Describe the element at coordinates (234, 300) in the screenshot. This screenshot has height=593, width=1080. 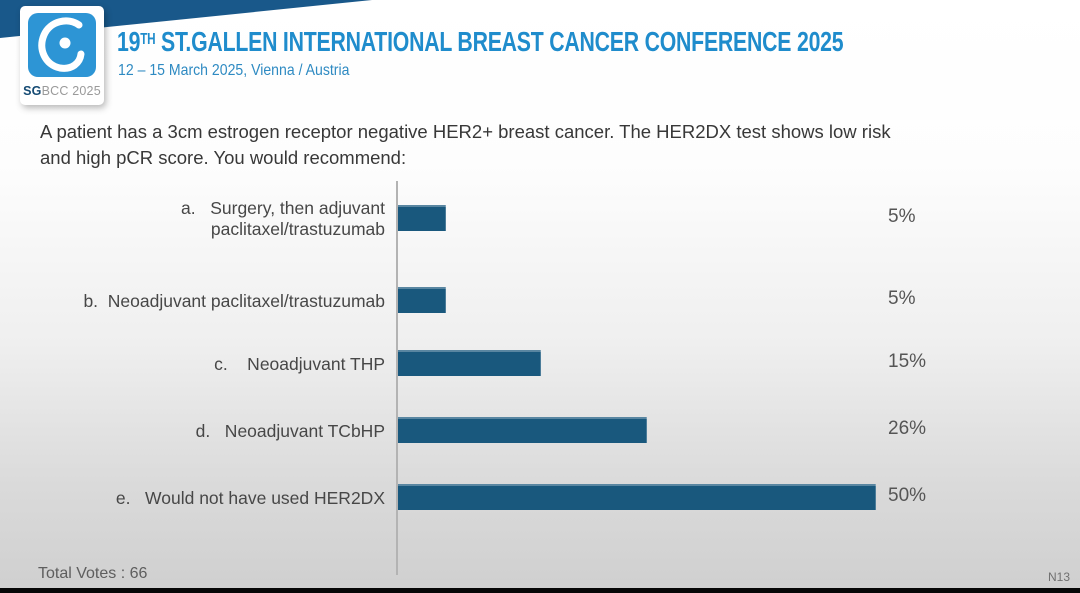
I see `bar-label: b. Neoadjuvant paclitaxel/trastuzumab` at that location.